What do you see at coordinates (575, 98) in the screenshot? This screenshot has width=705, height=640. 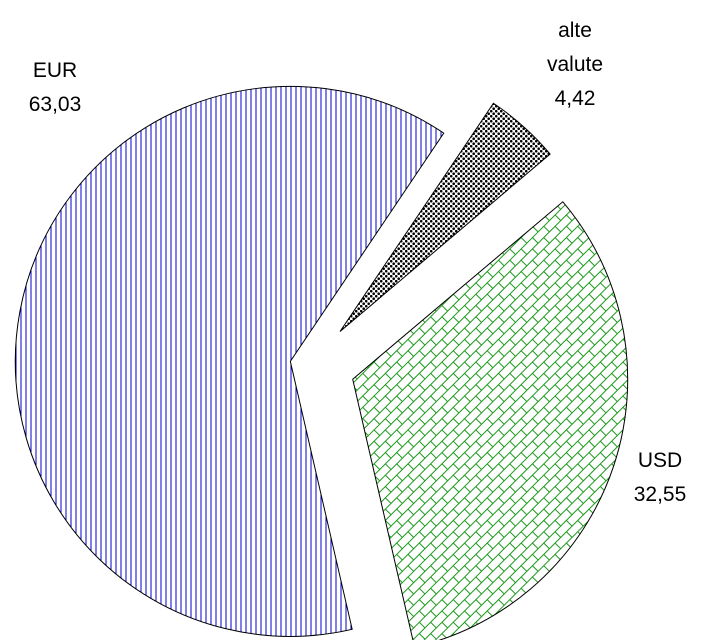 I see `value-label: 4,42` at bounding box center [575, 98].